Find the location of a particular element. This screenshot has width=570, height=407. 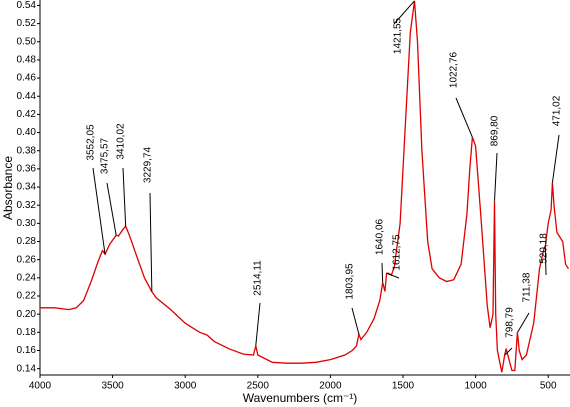

peak-label: 1421,55 is located at coordinates (398, 35).